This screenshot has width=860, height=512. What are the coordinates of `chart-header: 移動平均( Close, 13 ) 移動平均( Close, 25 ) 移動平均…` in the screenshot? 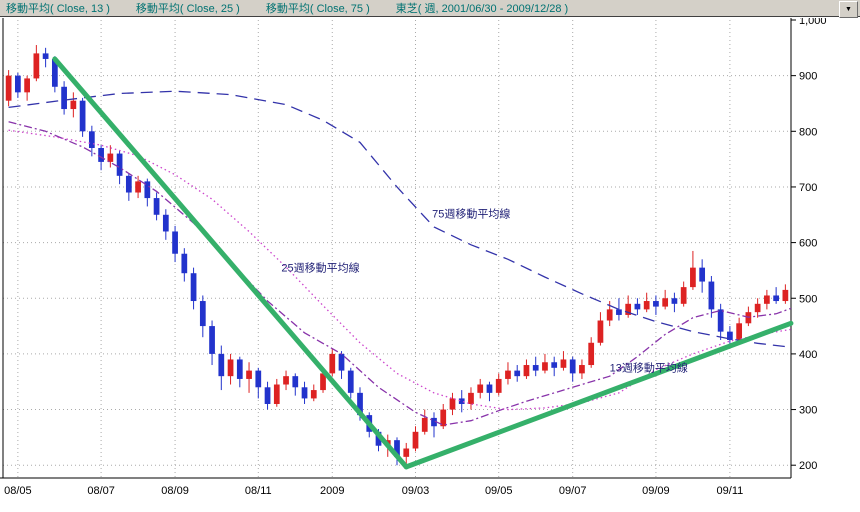 It's located at (430, 8).